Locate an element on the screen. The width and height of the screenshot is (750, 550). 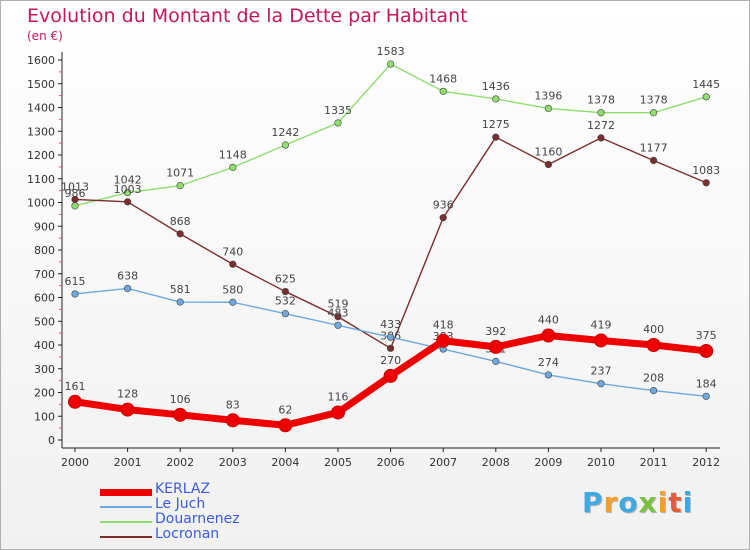
proxiti-logo: Proxiti is located at coordinates (638, 502).